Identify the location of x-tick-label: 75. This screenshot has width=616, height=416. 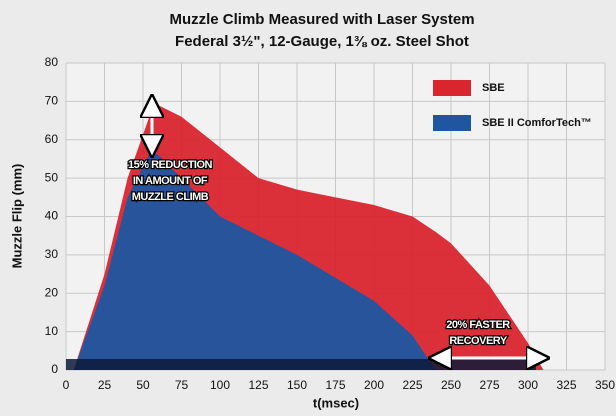
(182, 385).